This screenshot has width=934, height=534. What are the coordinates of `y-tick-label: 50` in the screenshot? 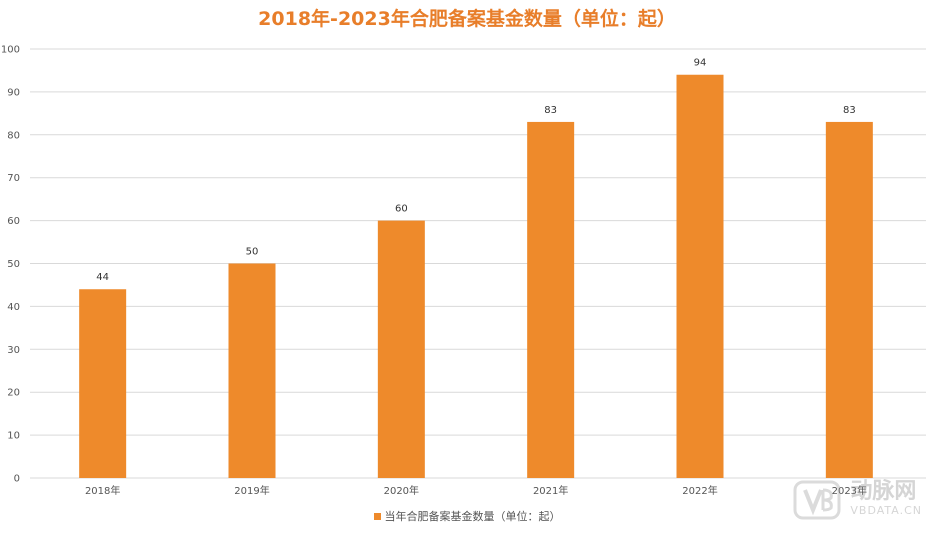 It's located at (13, 264).